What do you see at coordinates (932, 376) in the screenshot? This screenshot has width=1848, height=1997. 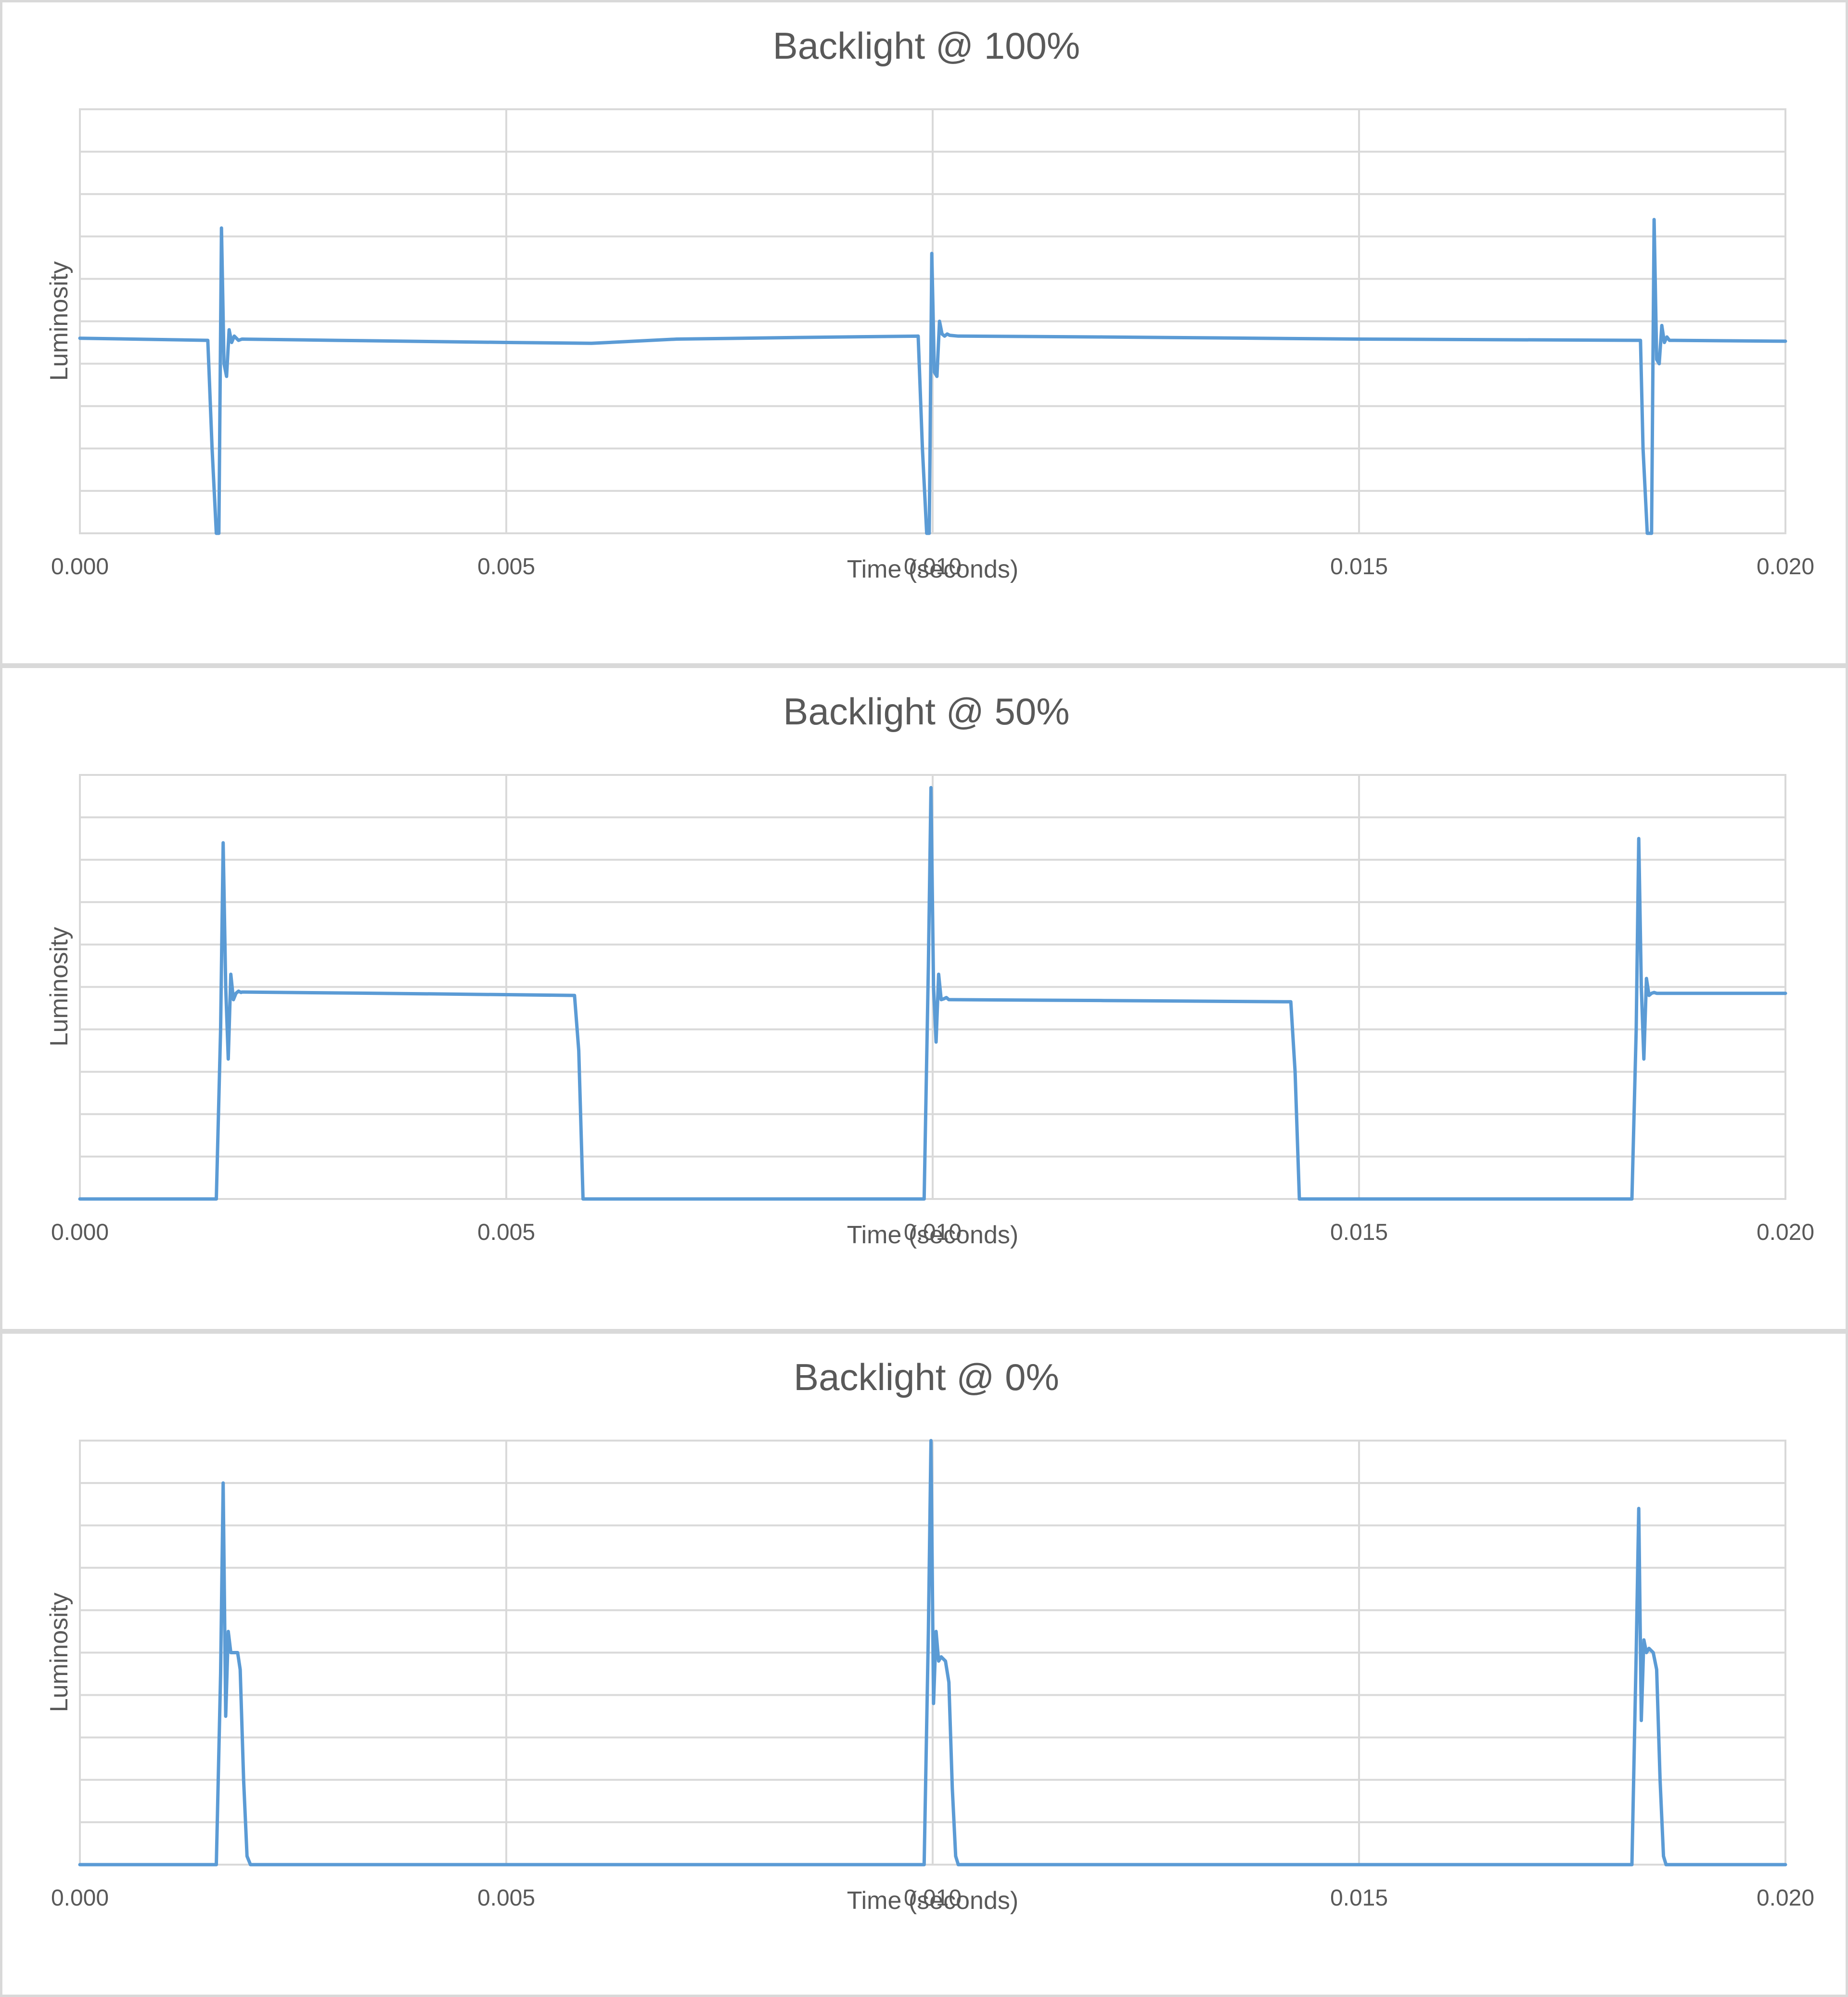 I see `series-line` at bounding box center [932, 376].